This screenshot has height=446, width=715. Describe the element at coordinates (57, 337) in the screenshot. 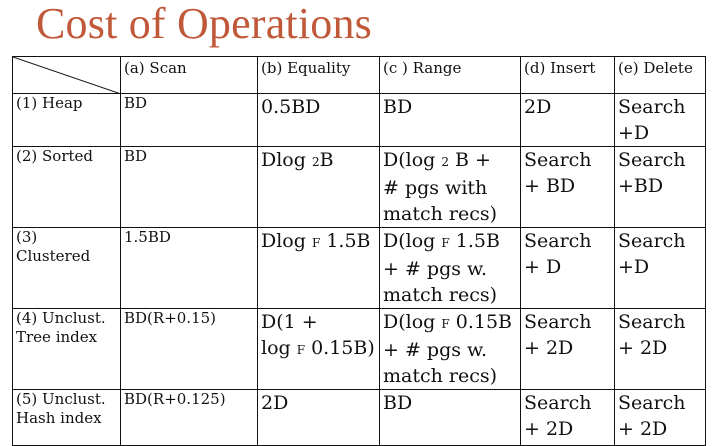

I see `cell-text: Tree index` at that location.